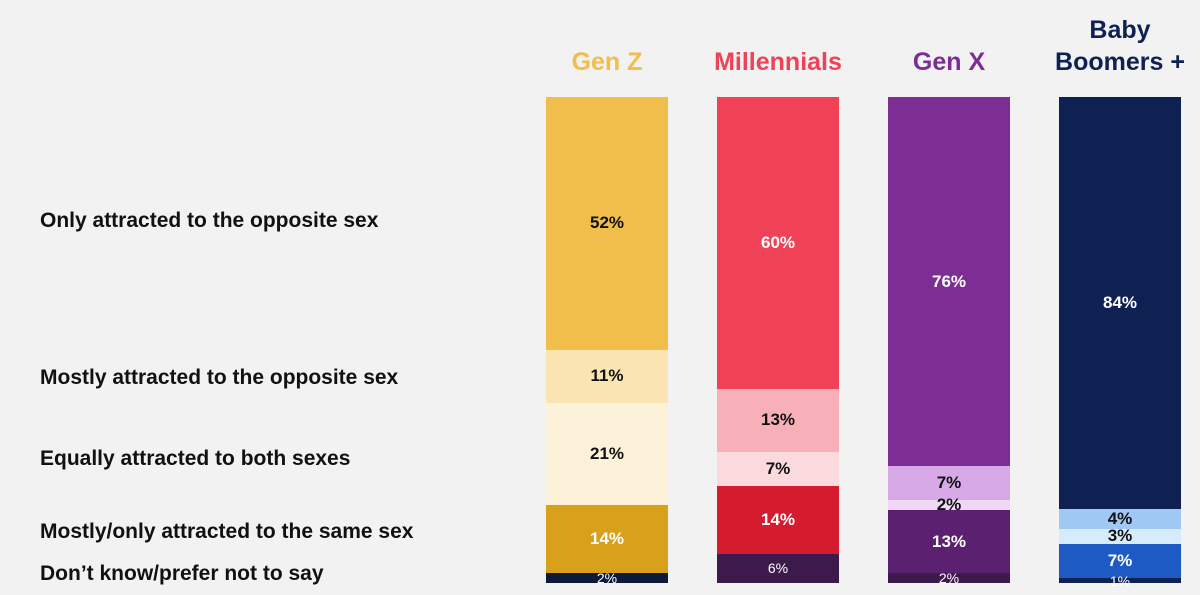 Image resolution: width=1200 pixels, height=595 pixels. I want to click on category-header-line: Gen X, so click(949, 62).